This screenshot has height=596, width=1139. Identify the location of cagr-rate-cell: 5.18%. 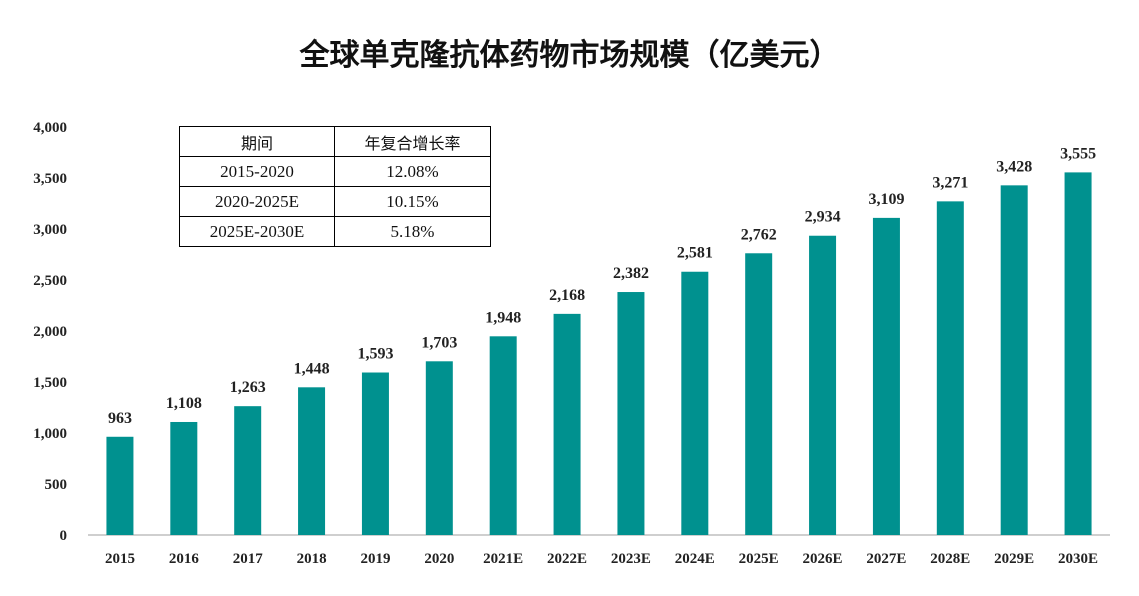
(412, 231).